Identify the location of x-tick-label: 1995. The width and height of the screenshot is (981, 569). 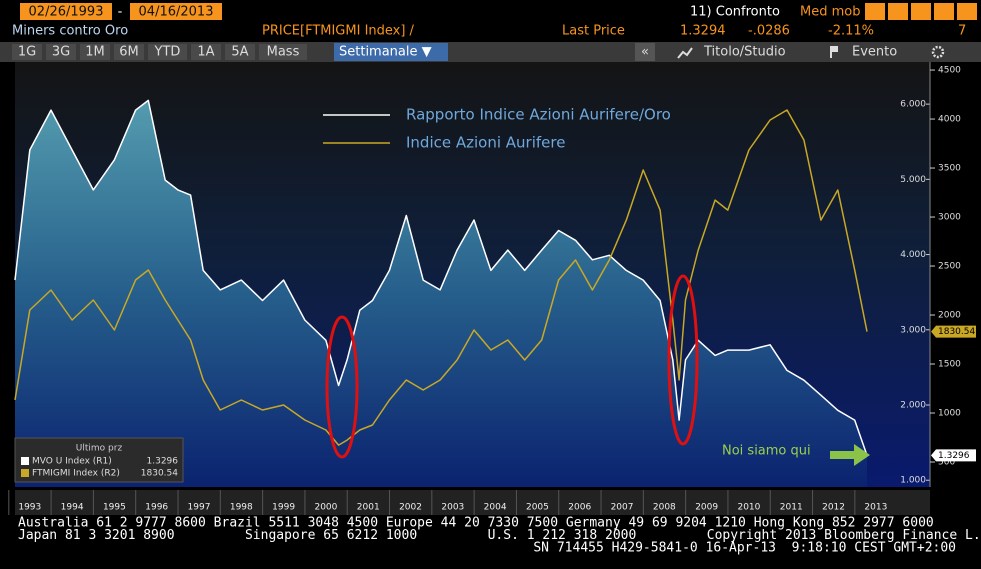
(114, 508).